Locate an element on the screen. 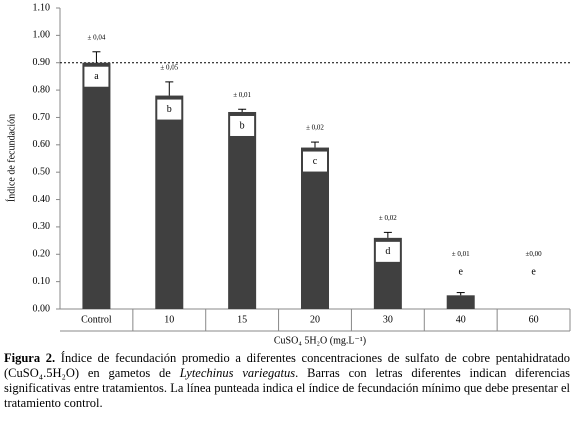 The height and width of the screenshot is (423, 575). y-tick-label: 1.00 is located at coordinates (42, 35).